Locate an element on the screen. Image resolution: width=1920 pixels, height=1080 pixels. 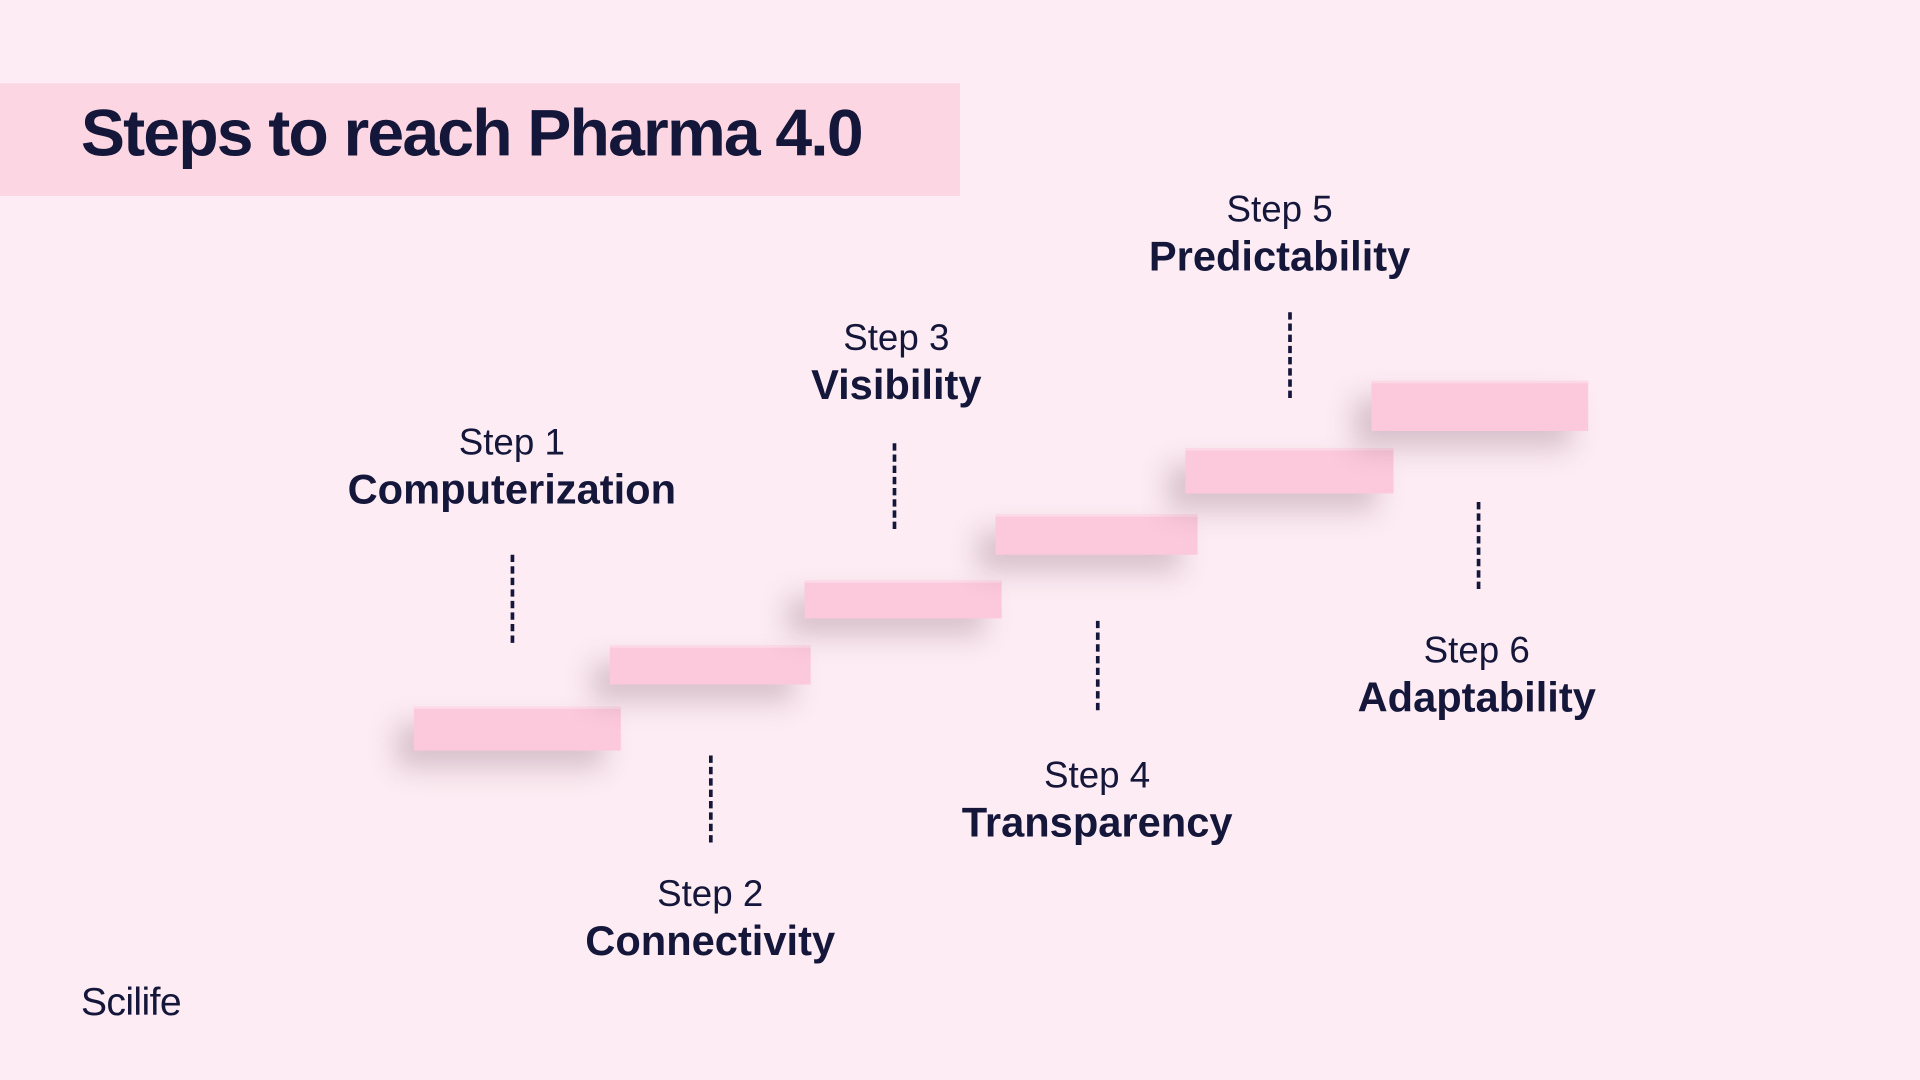
step-name: Adaptability is located at coordinates (1476, 698).